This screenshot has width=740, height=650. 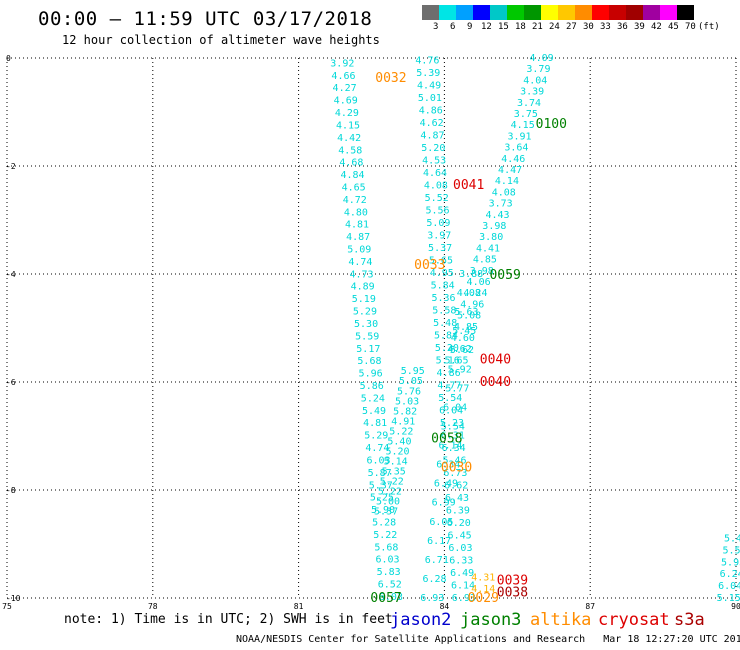 What do you see at coordinates (488, 248) in the screenshot?
I see `swh-value: 4.41` at bounding box center [488, 248].